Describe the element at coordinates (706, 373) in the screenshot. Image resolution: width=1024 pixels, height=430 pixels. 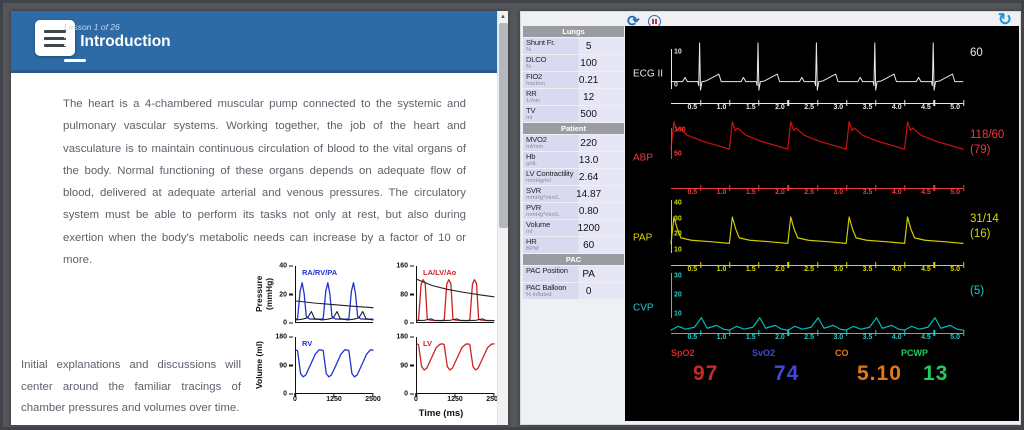
I see `numeric-value: 97` at that location.